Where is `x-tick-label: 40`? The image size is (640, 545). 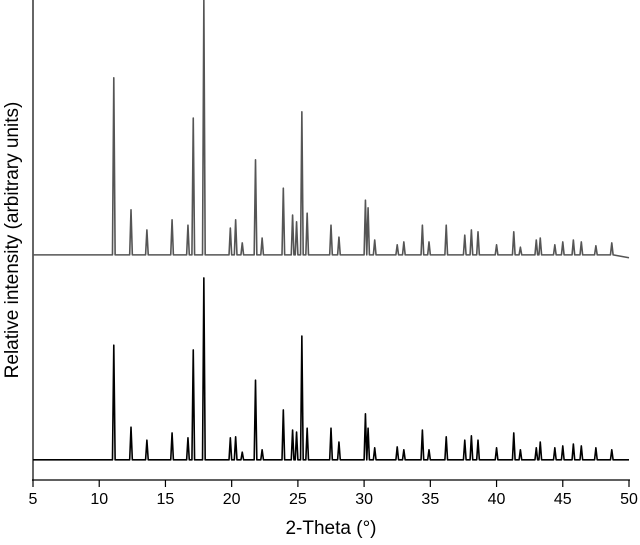
x-tick-label: 40 is located at coordinates (497, 499).